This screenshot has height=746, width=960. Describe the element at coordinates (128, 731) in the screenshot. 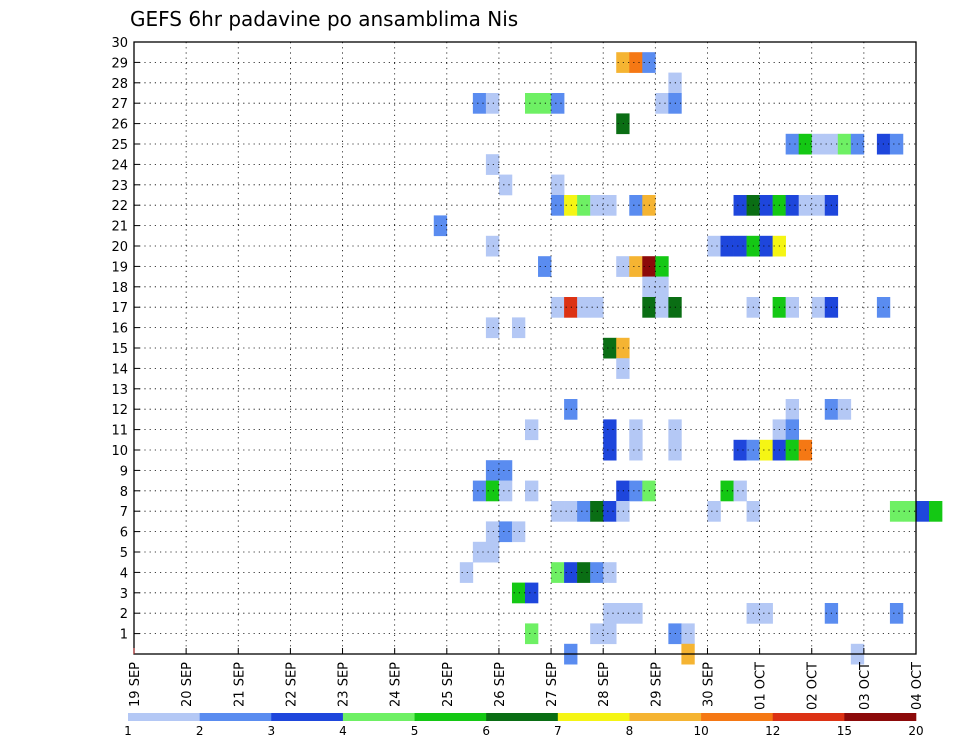

I see `color-scale-label: 1` at that location.